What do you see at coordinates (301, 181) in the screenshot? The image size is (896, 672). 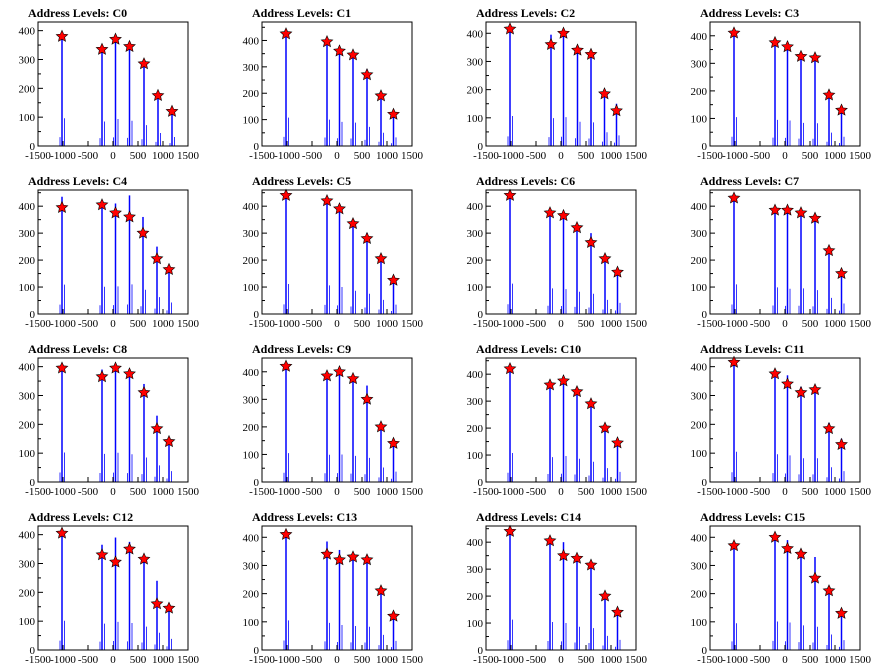 I see `panel-title: Address Levels: C5` at bounding box center [301, 181].